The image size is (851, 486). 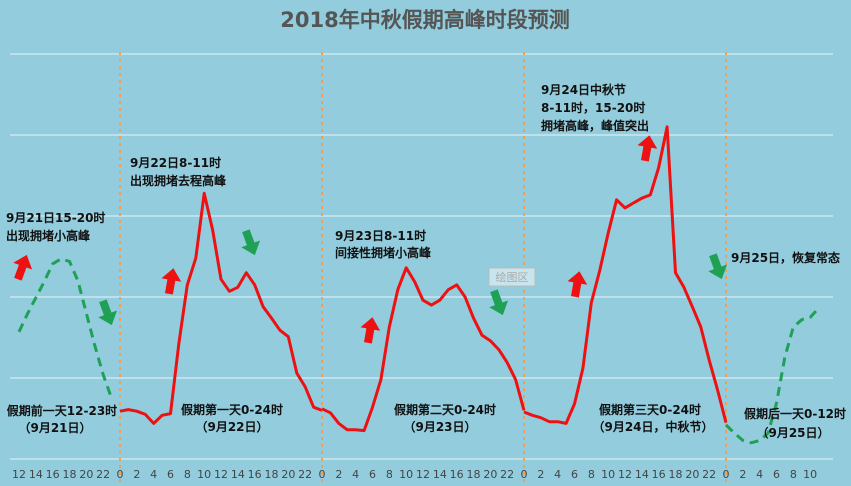 I want to click on plot-area-tooltip: 绘图区, so click(x=512, y=277).